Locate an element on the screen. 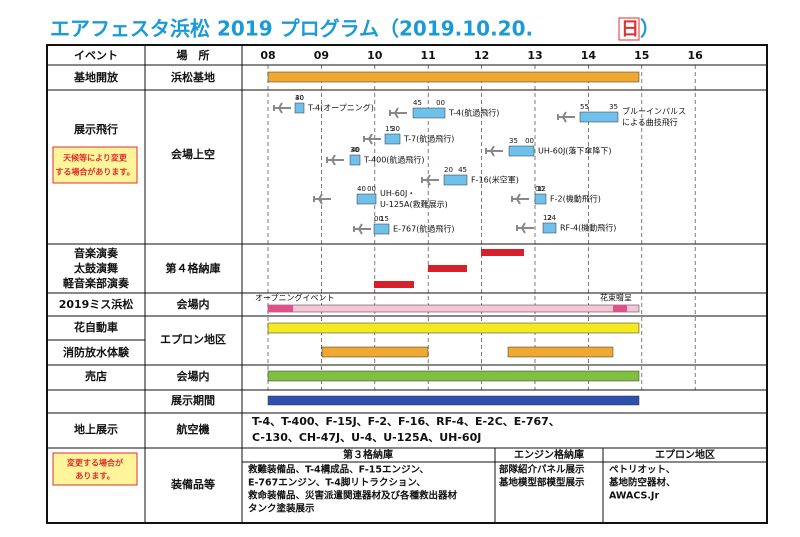  equipment-item: ペトリオット、 is located at coordinates (642, 470).